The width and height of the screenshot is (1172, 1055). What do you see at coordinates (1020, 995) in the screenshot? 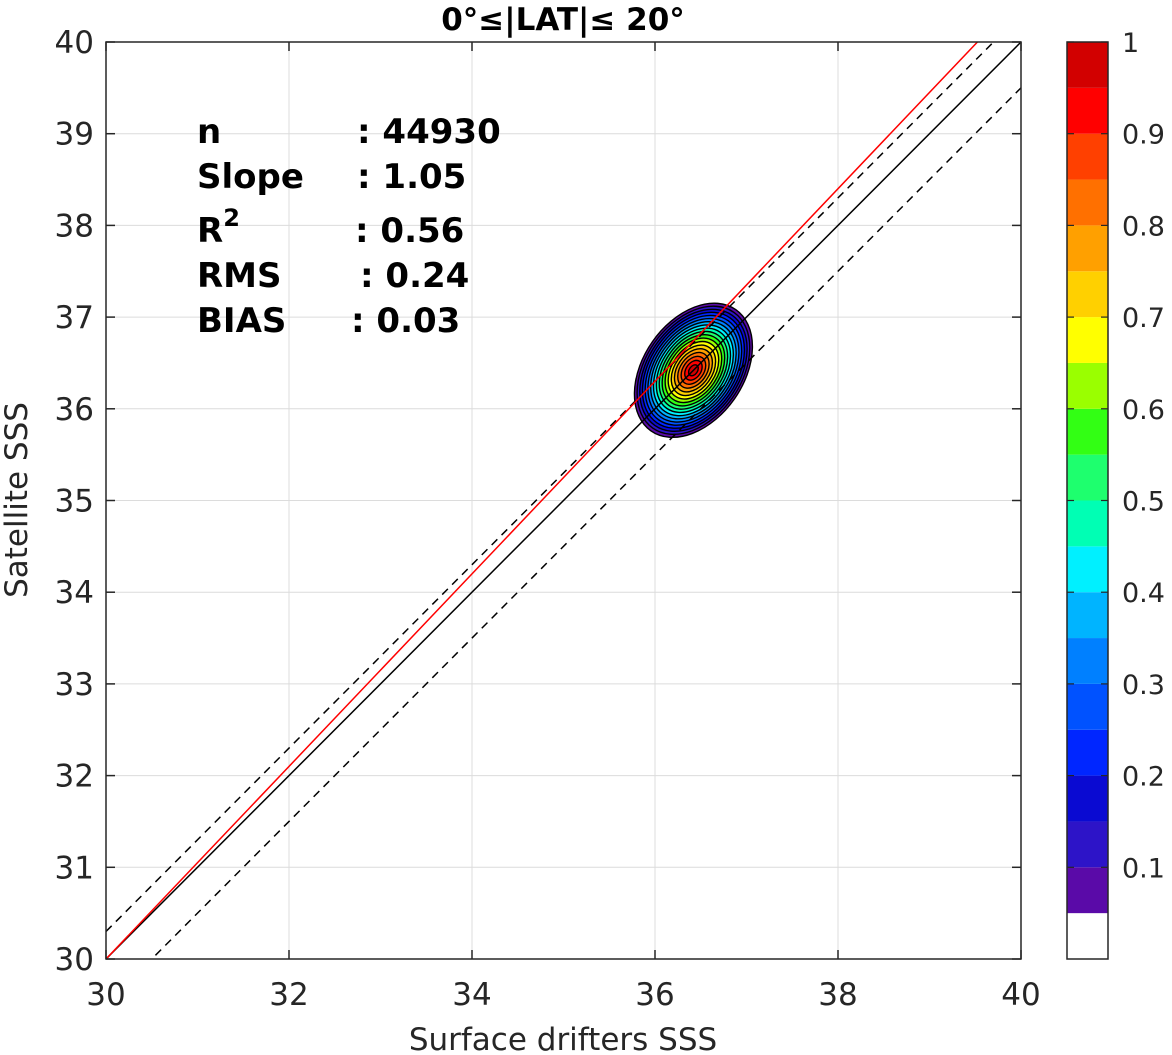
I see `x-tick-label: 40` at bounding box center [1020, 995].